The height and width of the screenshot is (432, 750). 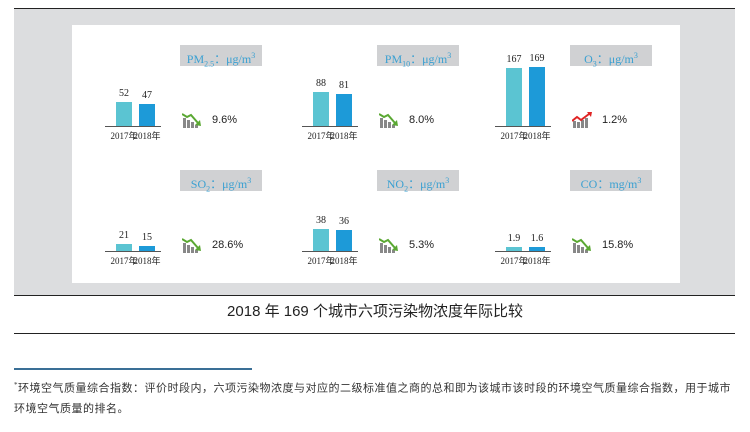 I want to click on pollutant-subscript: 10, so click(x=406, y=64).